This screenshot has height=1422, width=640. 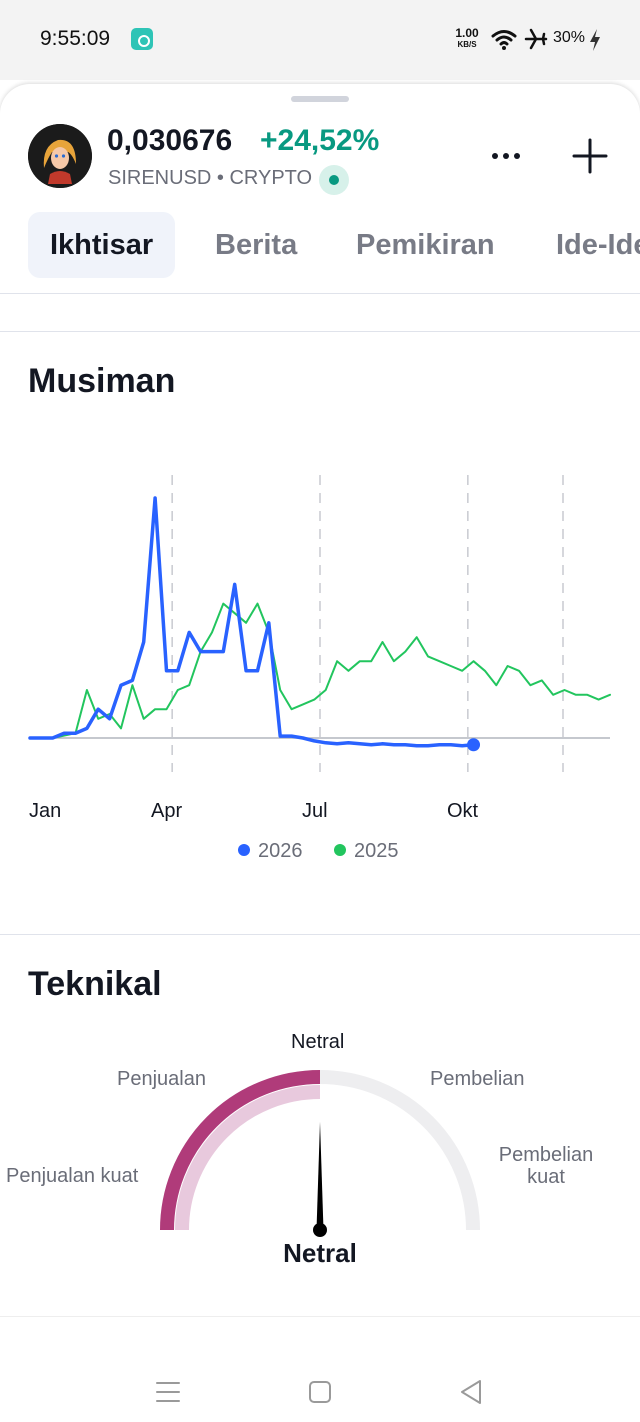 What do you see at coordinates (320, 246) in the screenshot?
I see `tab-bar: Ikhtisar Berita Pemikiran Ide-Ide` at bounding box center [320, 246].